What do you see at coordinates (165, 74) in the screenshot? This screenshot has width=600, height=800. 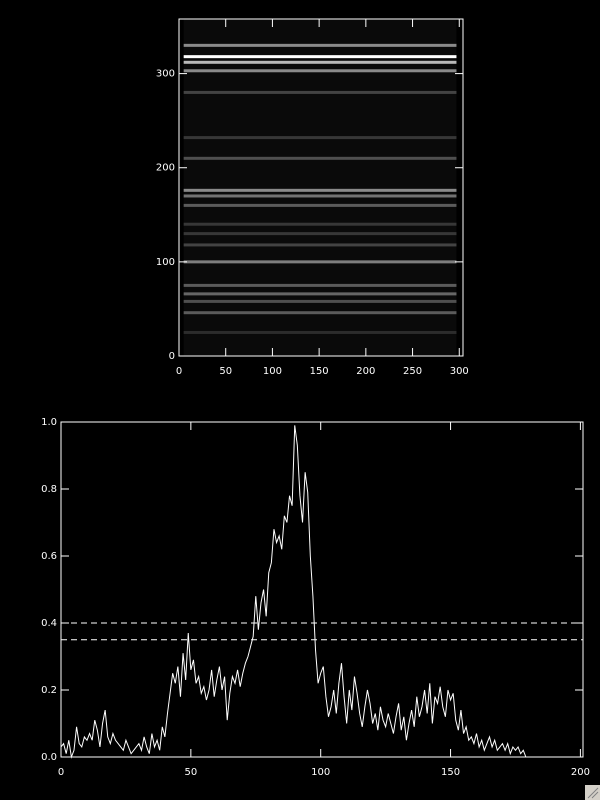 I see `y-tick-label: 300` at bounding box center [165, 74].